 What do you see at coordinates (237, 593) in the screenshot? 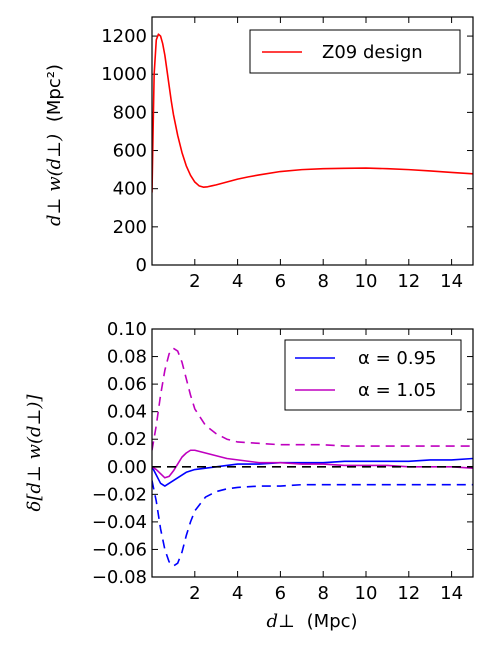
I see `bottom-x-tick-label: 4` at bounding box center [237, 593].